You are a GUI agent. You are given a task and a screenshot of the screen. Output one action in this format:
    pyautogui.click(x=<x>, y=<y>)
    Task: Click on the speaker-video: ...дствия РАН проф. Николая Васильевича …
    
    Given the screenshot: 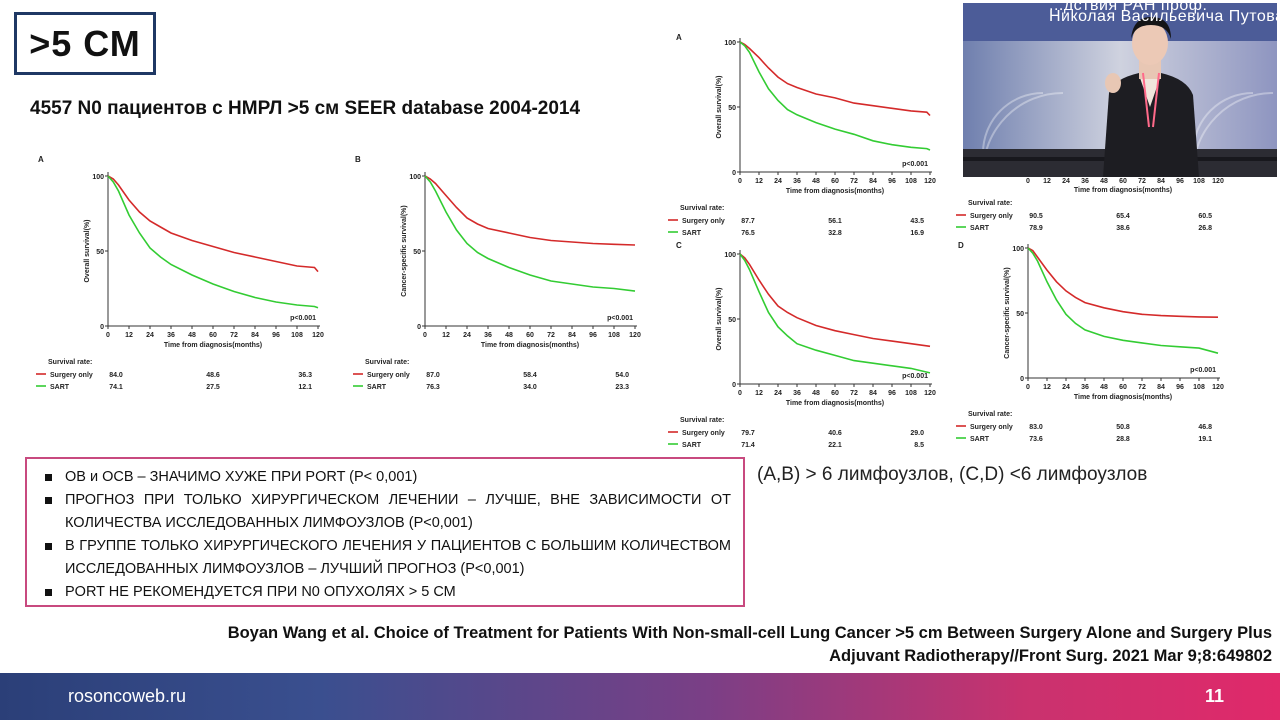 What is the action you would take?
    pyautogui.click(x=1120, y=90)
    